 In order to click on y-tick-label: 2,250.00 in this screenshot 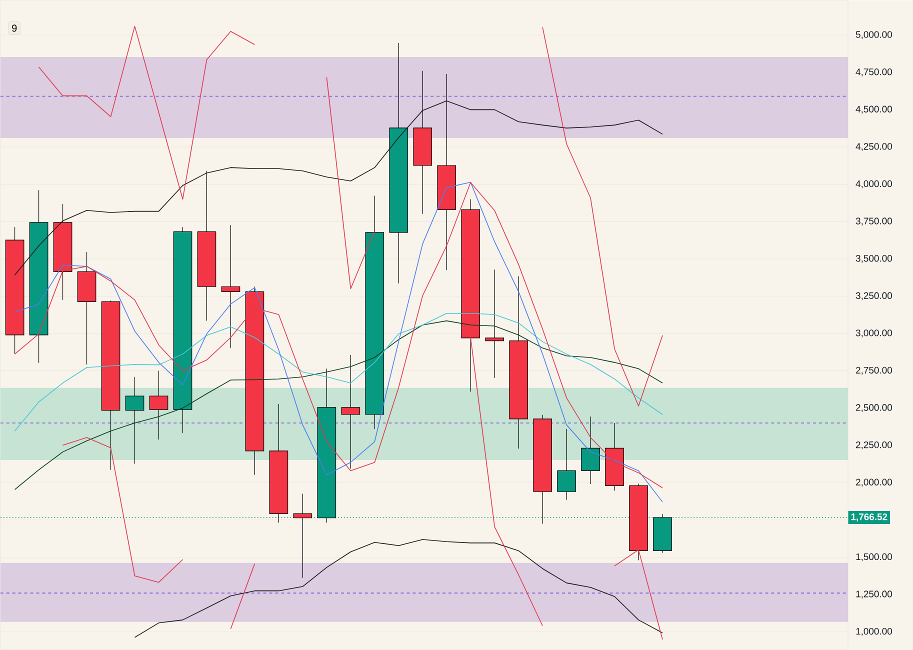, I will do `click(874, 445)`.